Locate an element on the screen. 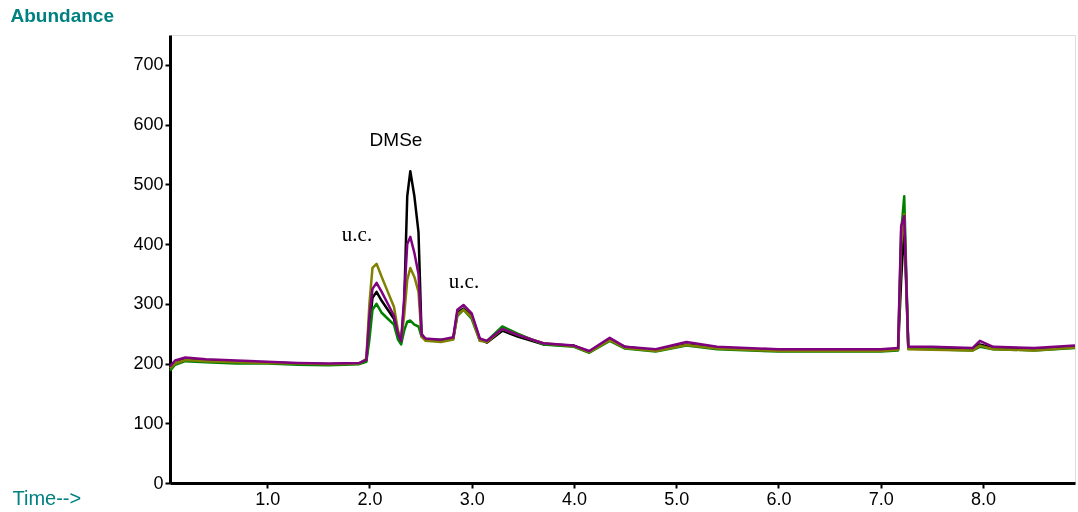  y-tick-label: 200 is located at coordinates (148, 363).